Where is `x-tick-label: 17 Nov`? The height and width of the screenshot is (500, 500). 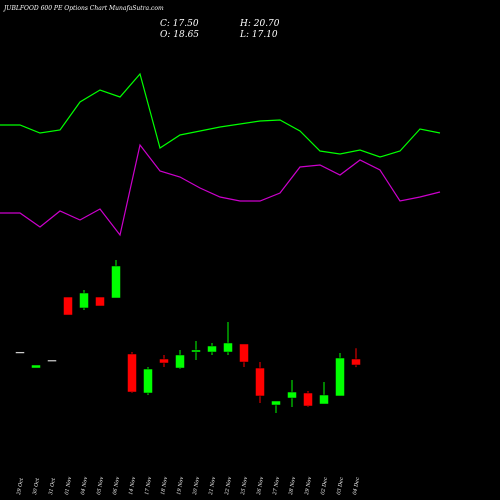 x-tick-label: 17 Nov is located at coordinates (148, 485).